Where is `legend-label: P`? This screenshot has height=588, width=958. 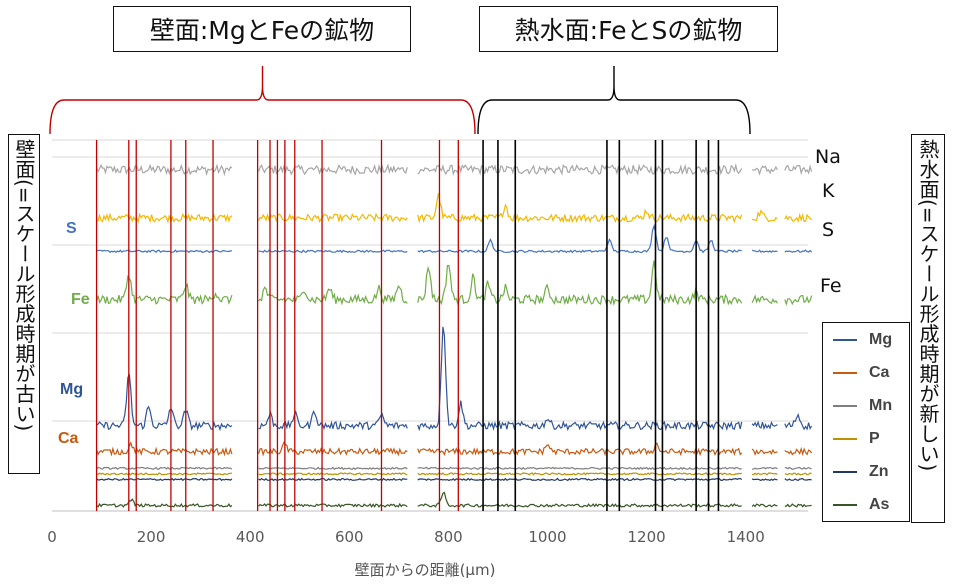 legend-label: P is located at coordinates (874, 438).